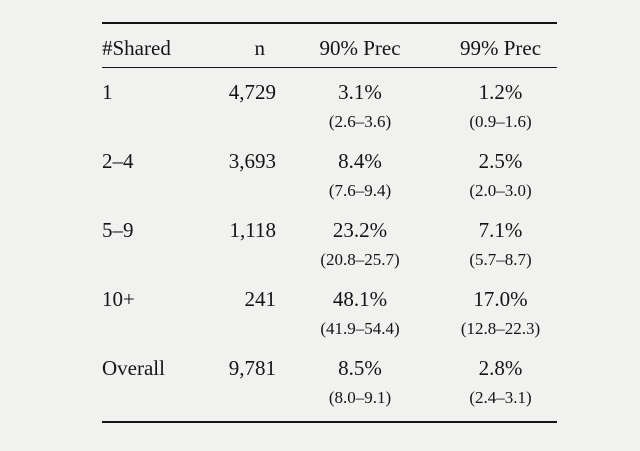  Describe the element at coordinates (242, 45) in the screenshot. I see `col-header-n: n` at that location.